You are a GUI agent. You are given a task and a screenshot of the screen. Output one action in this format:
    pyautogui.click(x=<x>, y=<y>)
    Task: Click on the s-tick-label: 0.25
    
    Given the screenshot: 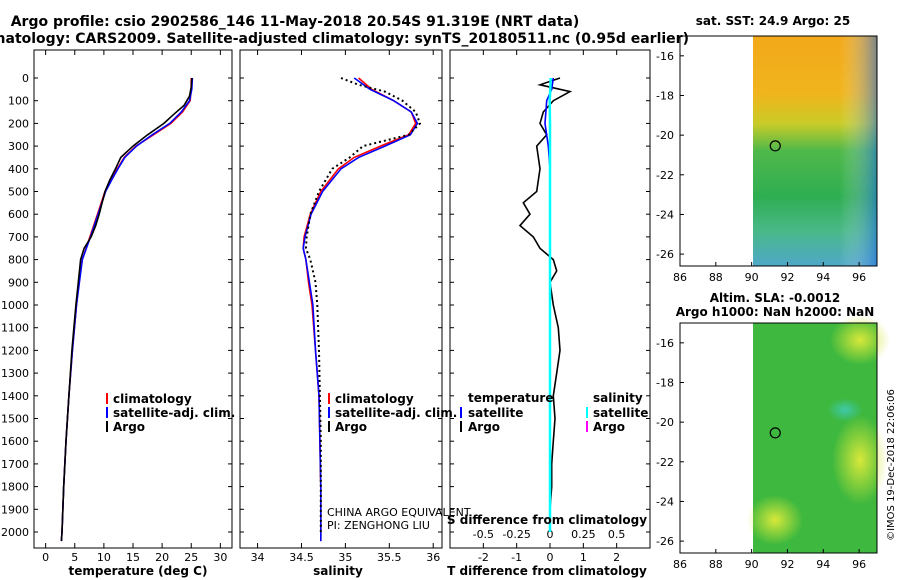 What is the action you would take?
    pyautogui.click(x=583, y=534)
    